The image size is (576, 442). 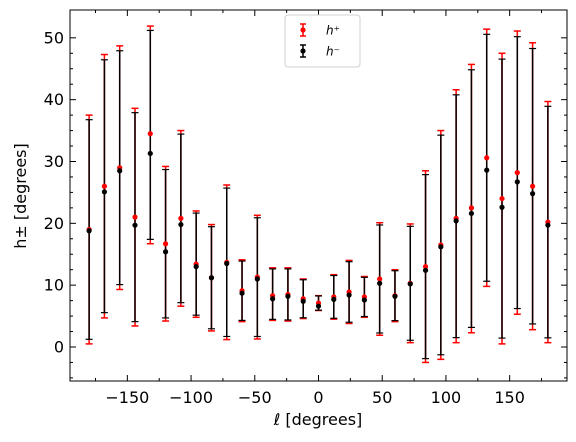 What do you see at coordinates (382, 397) in the screenshot?
I see `x-tick-label: 50` at bounding box center [382, 397].